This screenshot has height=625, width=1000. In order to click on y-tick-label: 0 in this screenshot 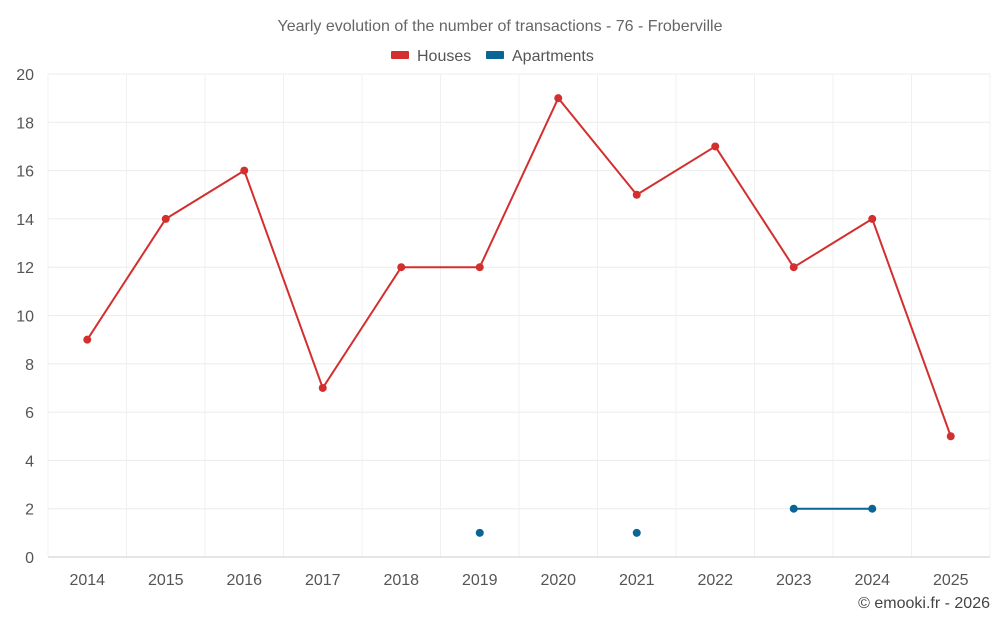, I will do `click(29, 558)`.